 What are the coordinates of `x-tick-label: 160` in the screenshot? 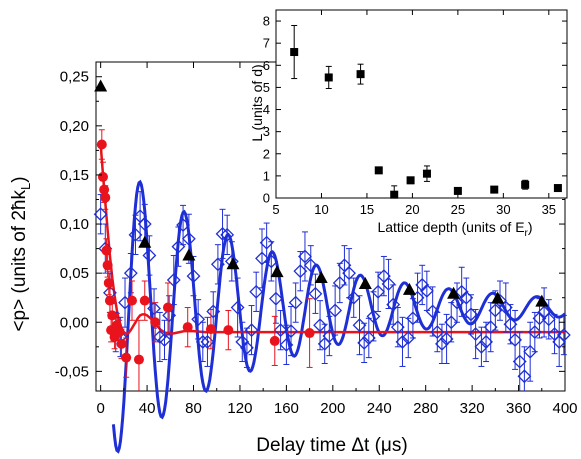 It's located at (286, 408).